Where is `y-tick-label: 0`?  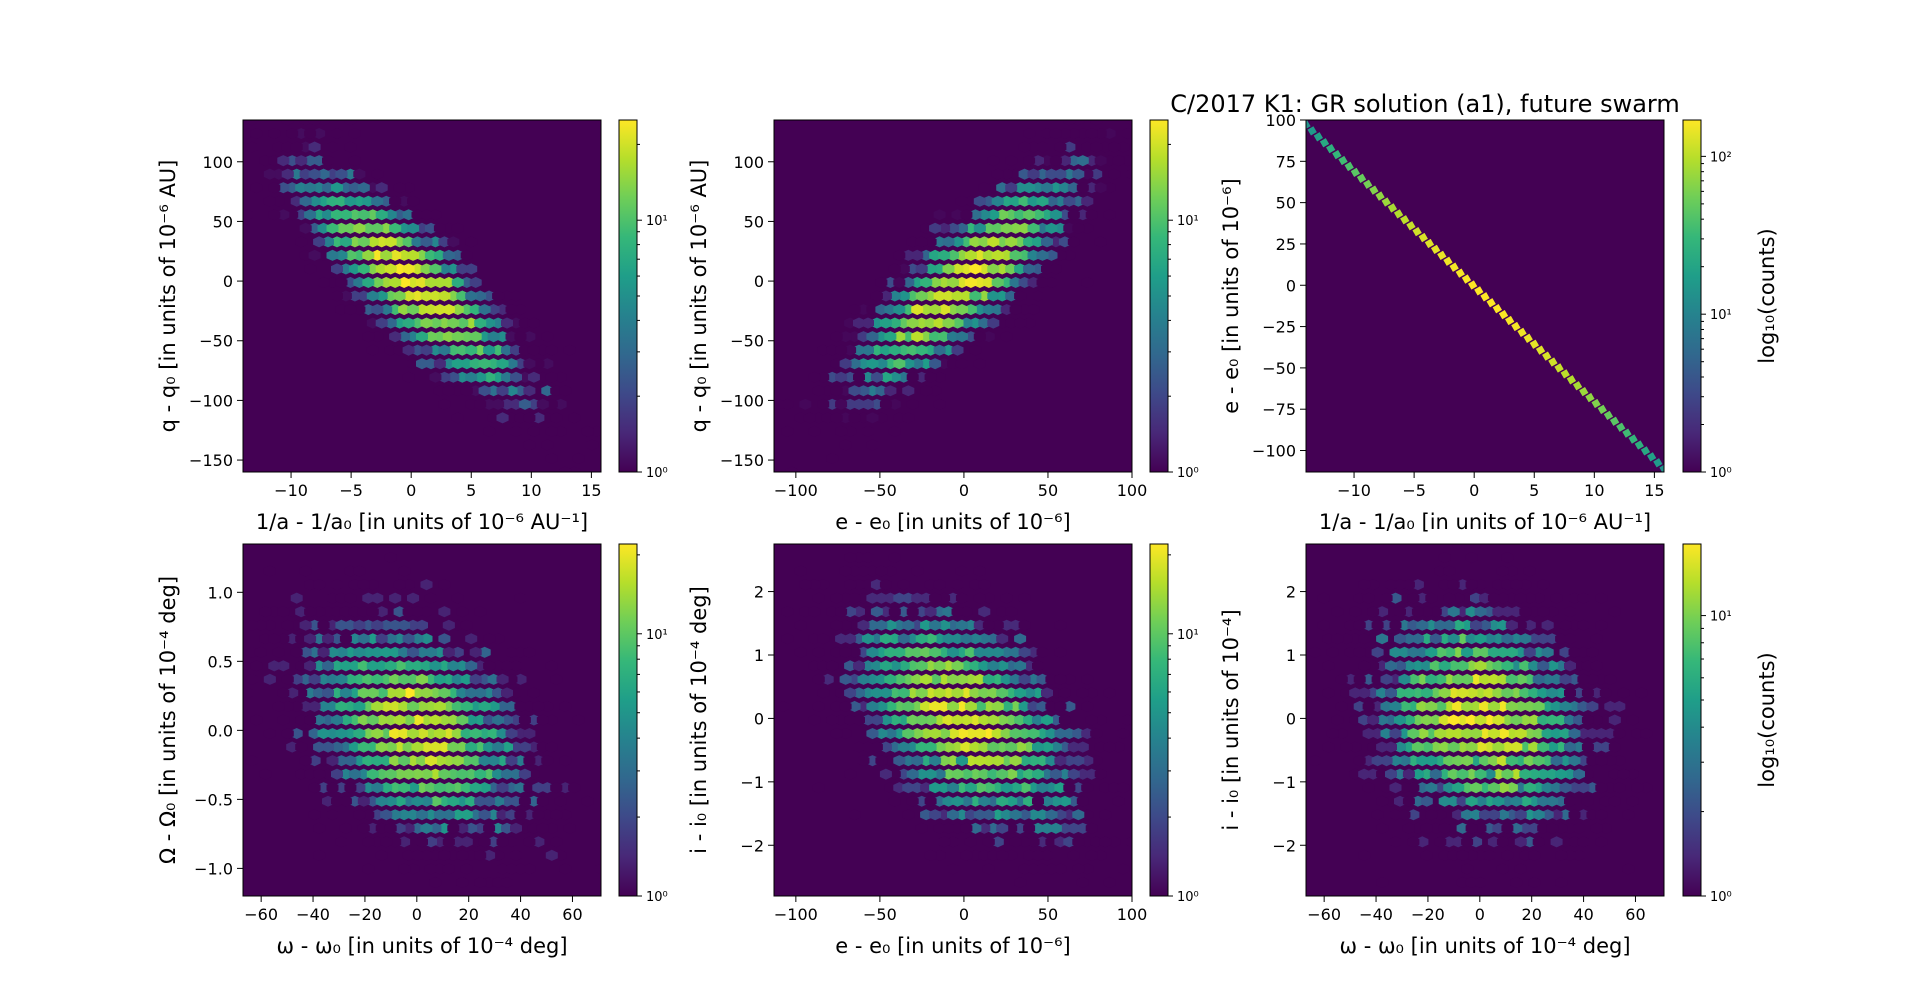
y-tick-label: 0 is located at coordinates (1291, 718).